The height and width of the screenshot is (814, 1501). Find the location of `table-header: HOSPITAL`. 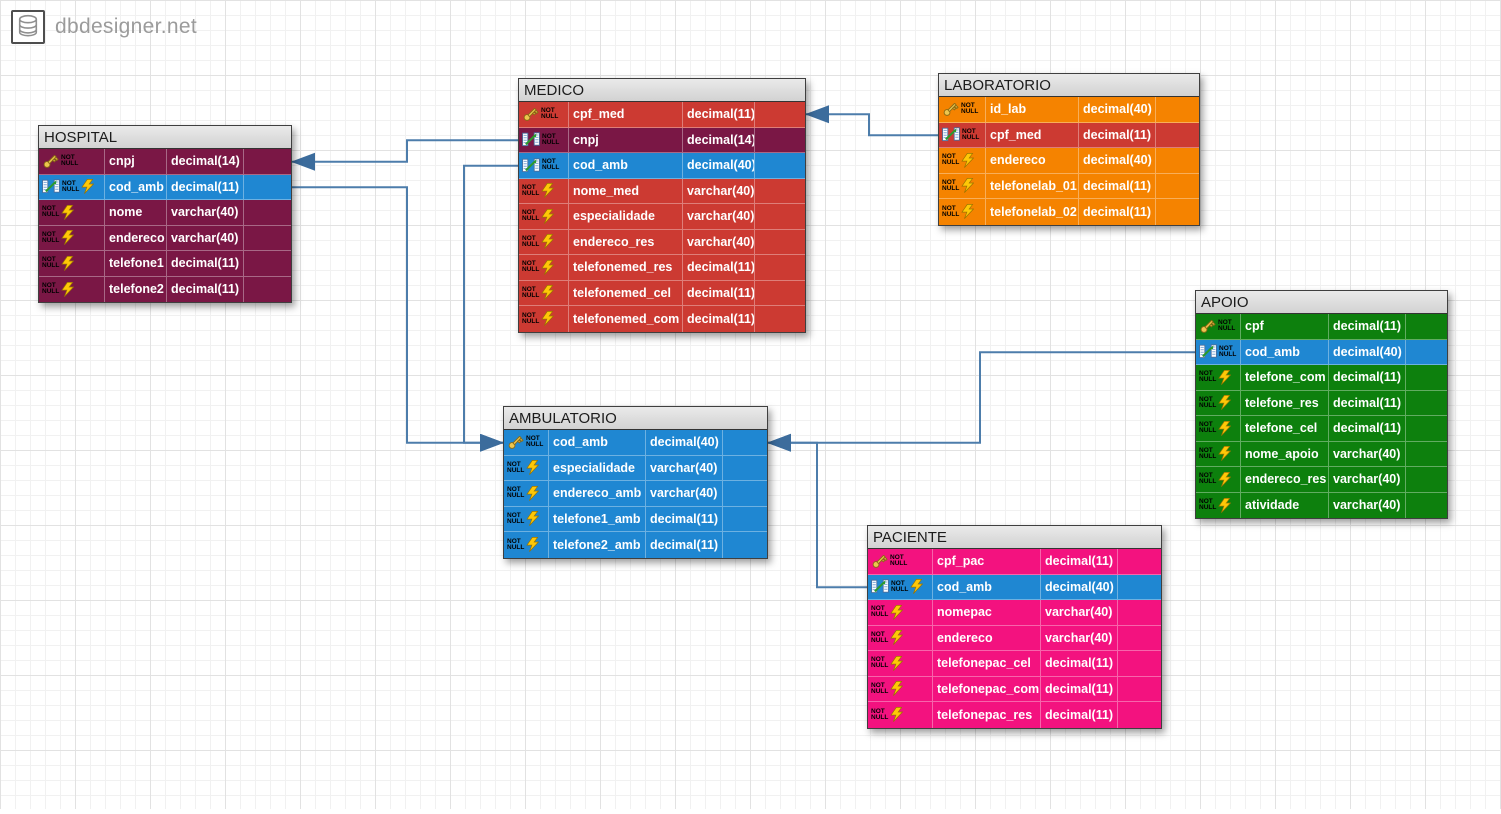

table-header: HOSPITAL is located at coordinates (165, 137).